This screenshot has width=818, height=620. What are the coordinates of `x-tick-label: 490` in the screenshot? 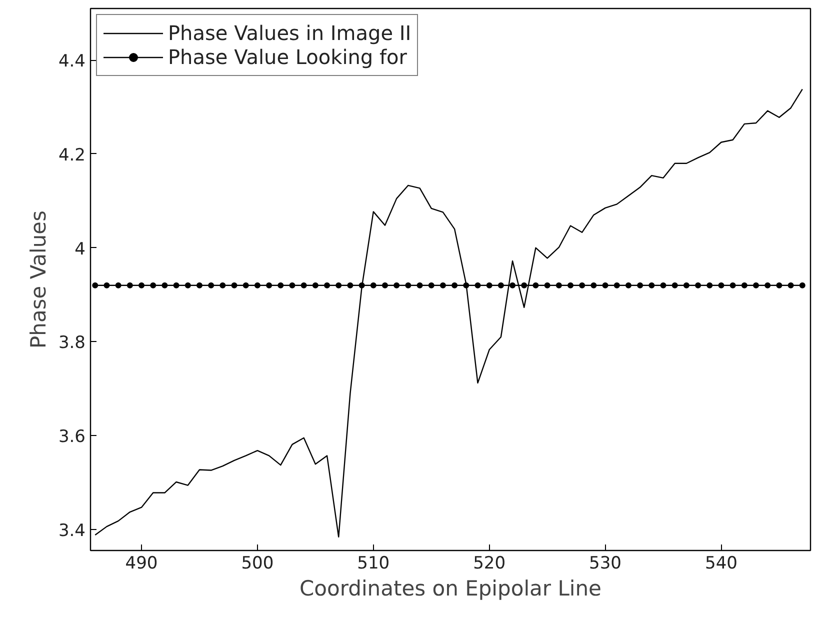 It's located at (141, 564).